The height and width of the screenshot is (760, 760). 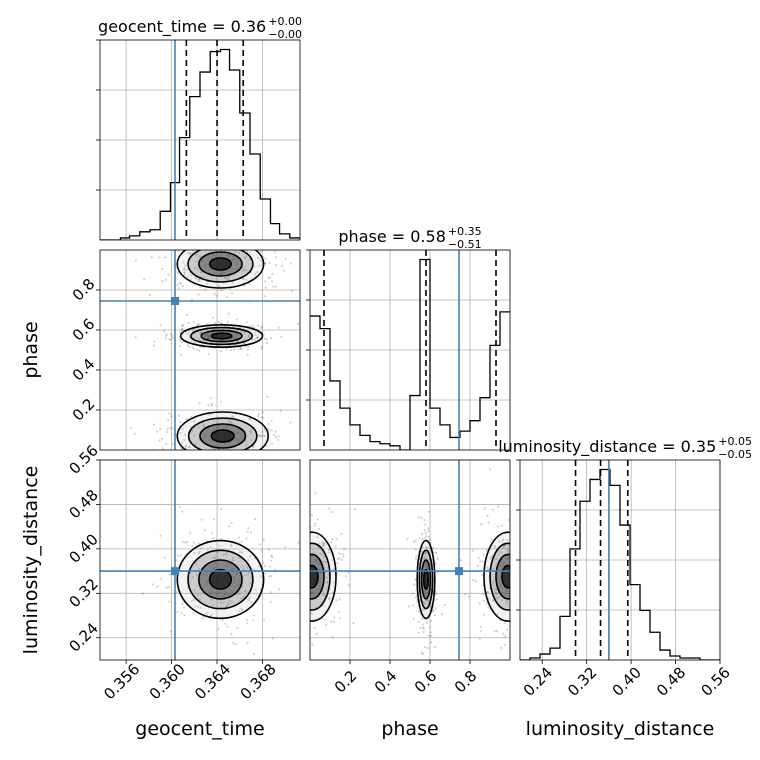 What do you see at coordinates (409, 560) in the screenshot?
I see `joint-panel-phase-luminosity_distance` at bounding box center [409, 560].